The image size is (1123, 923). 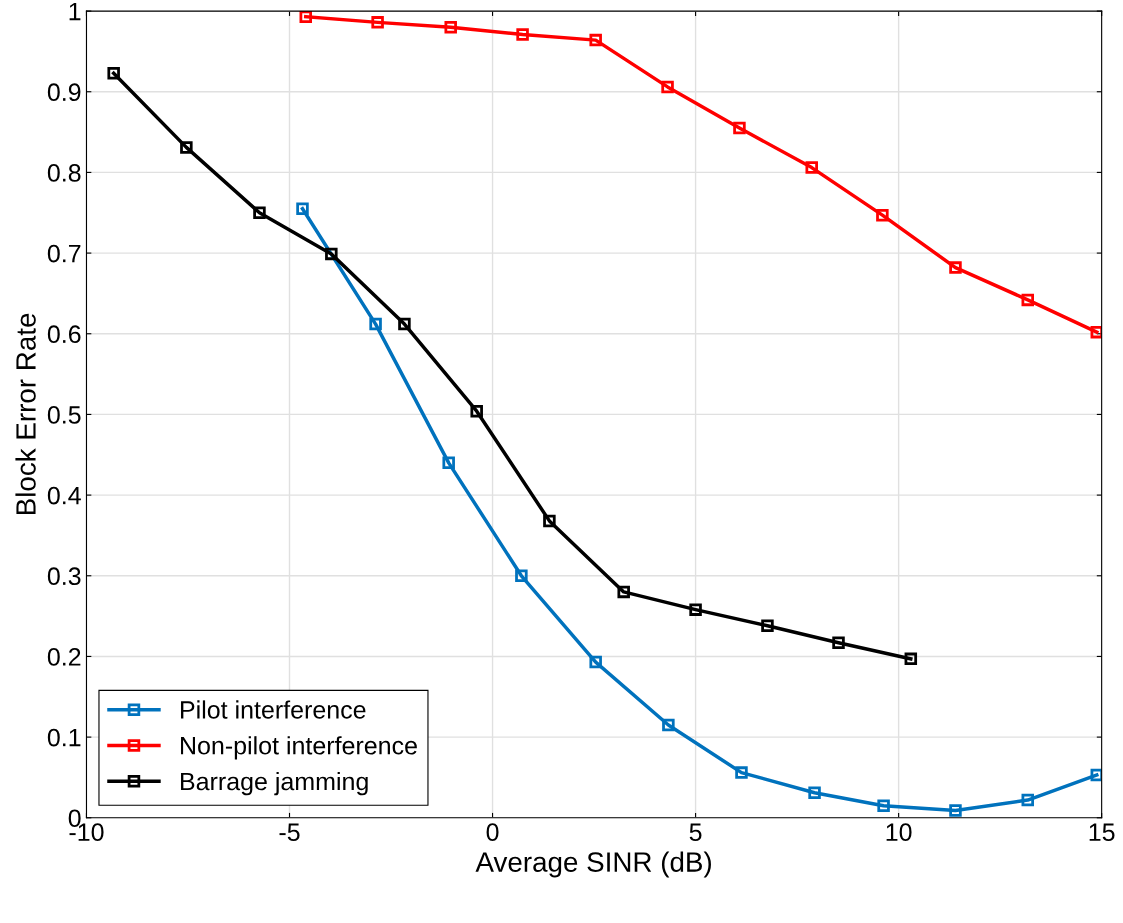 What do you see at coordinates (64, 737) in the screenshot?
I see `y-tick-label: 0.1` at bounding box center [64, 737].